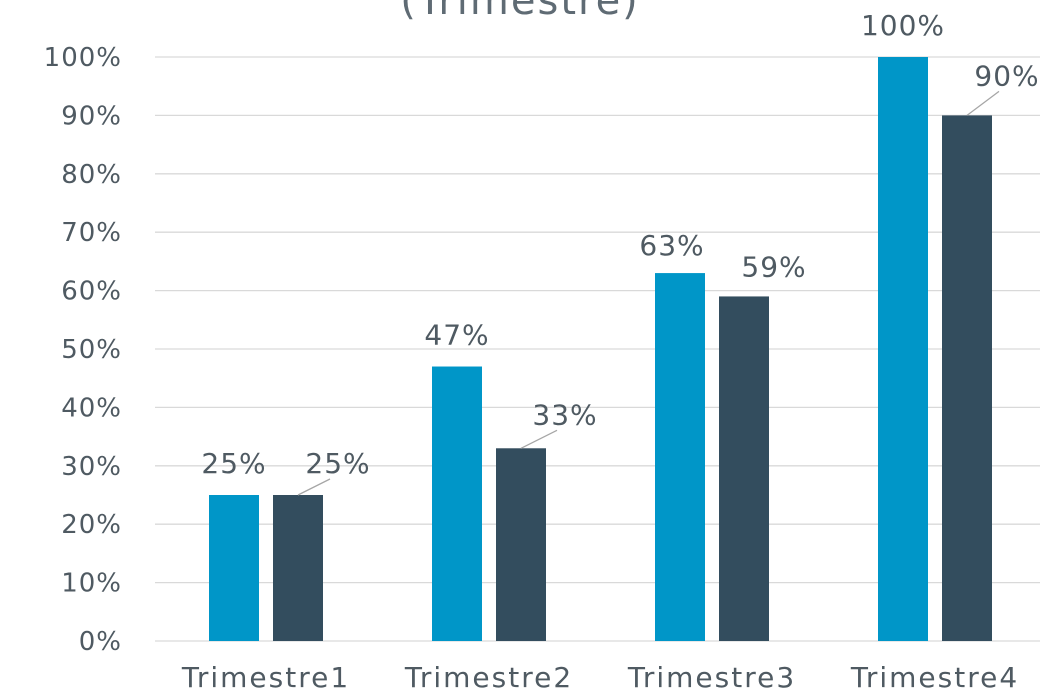  I want to click on data-label-trimestre3-series-2: 59%, so click(773, 266).